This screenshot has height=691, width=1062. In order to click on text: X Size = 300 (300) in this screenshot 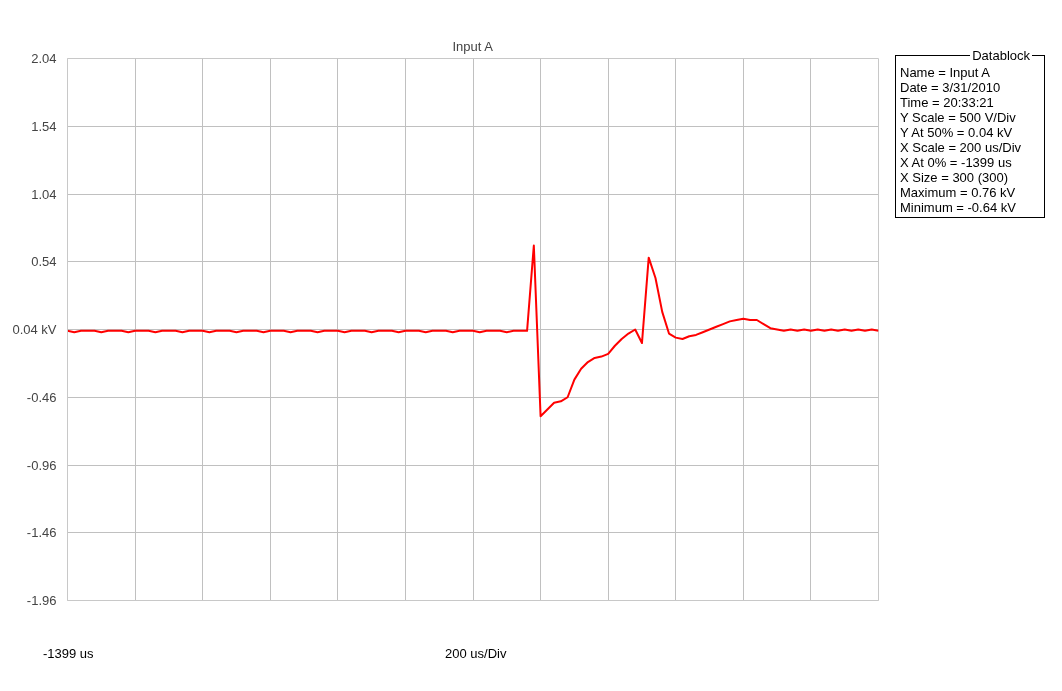, I will do `click(955, 177)`.